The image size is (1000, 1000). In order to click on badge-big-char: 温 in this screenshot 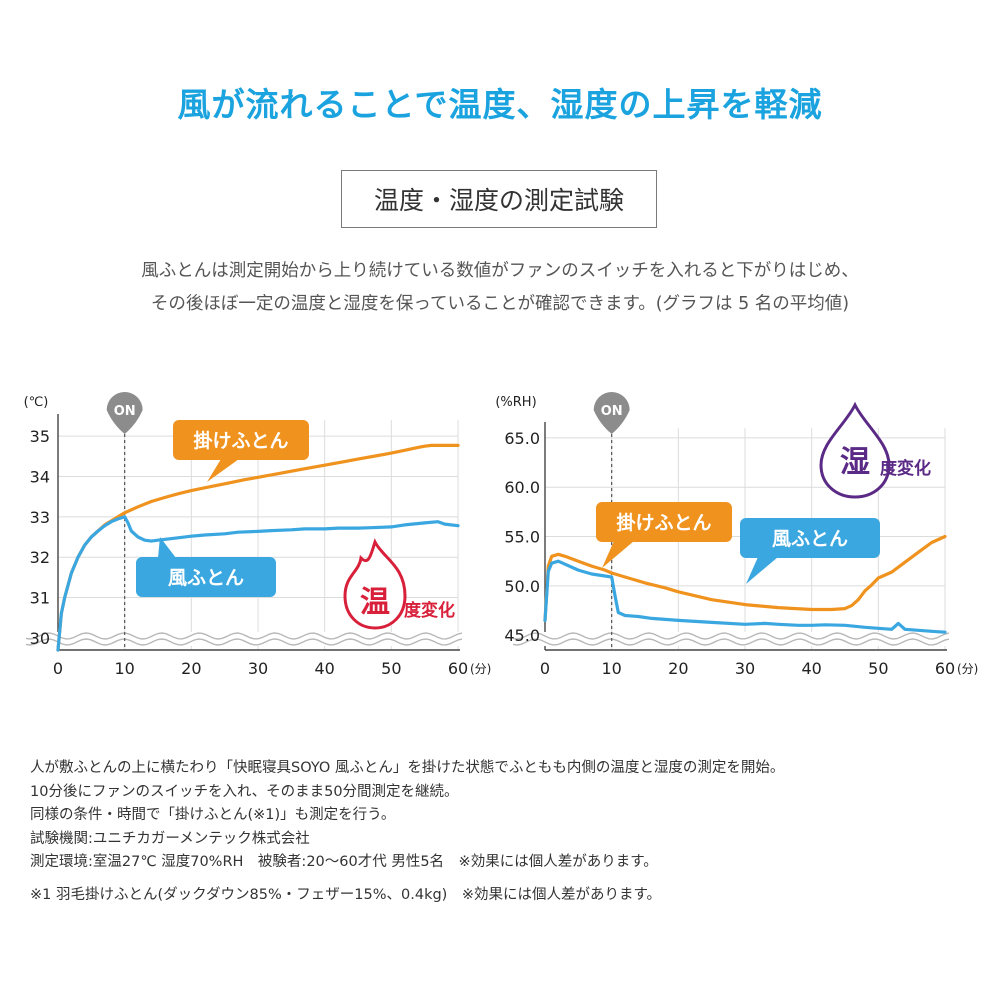, I will do `click(375, 602)`.